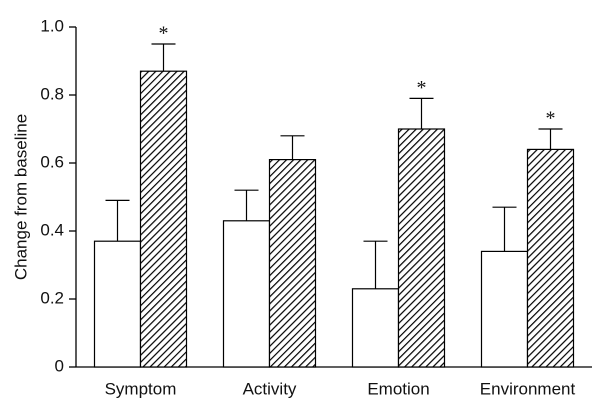 Image resolution: width=610 pixels, height=411 pixels. Describe the element at coordinates (52, 25) in the screenshot. I see `y-tick-label: 1.0` at that location.